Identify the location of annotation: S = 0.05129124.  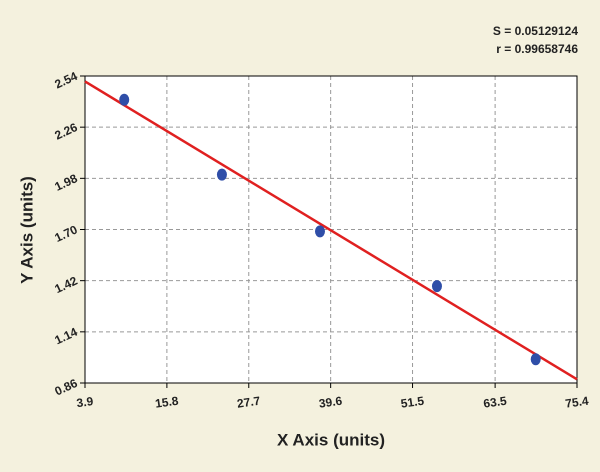
(535, 31).